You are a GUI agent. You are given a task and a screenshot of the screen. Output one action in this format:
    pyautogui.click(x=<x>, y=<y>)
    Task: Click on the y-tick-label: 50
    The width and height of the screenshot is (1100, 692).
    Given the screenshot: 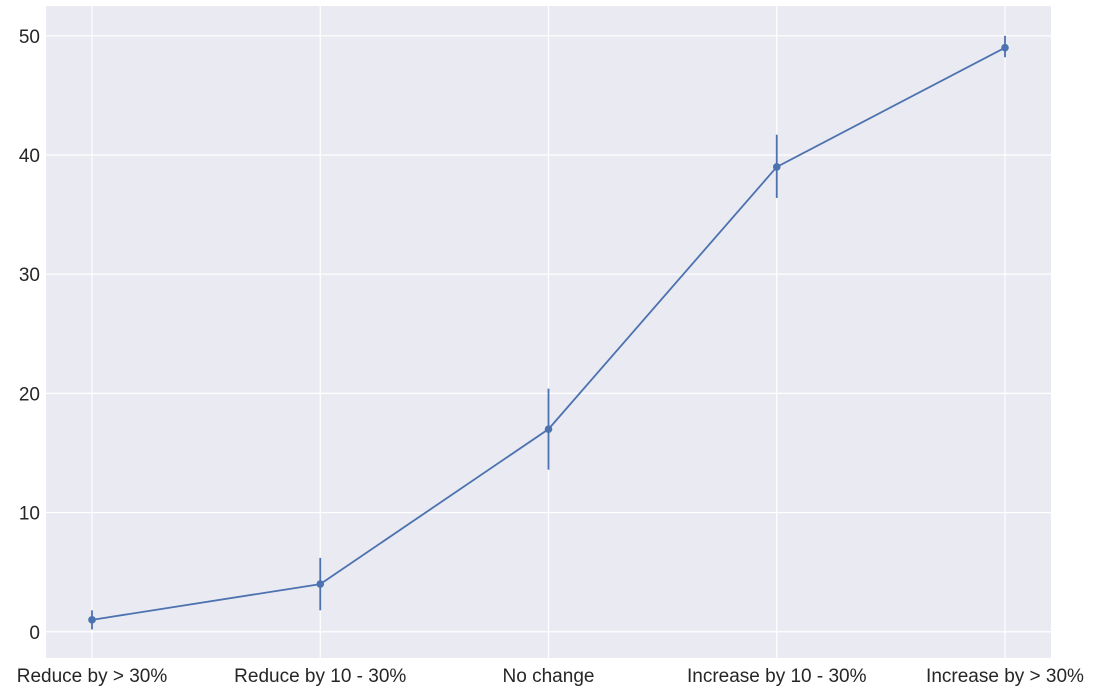 What is the action you would take?
    pyautogui.click(x=29, y=37)
    